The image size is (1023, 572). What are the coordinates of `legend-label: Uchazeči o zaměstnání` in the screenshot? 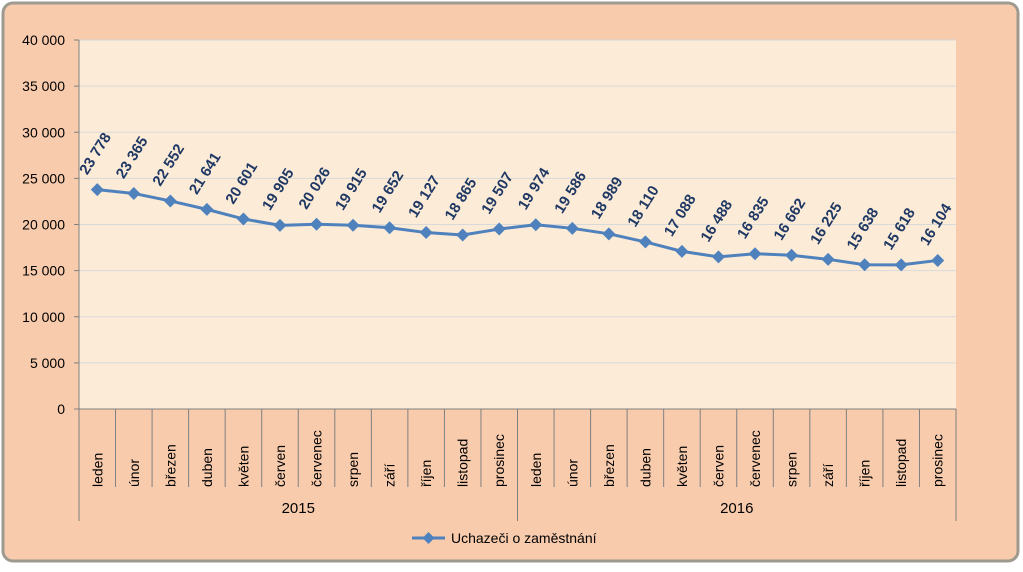 It's located at (524, 538).